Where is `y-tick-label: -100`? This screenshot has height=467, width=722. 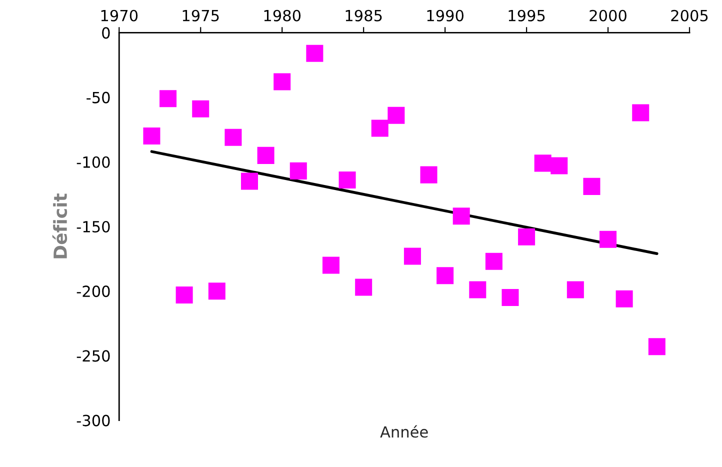
y-tick-label: -100 is located at coordinates (93, 162).